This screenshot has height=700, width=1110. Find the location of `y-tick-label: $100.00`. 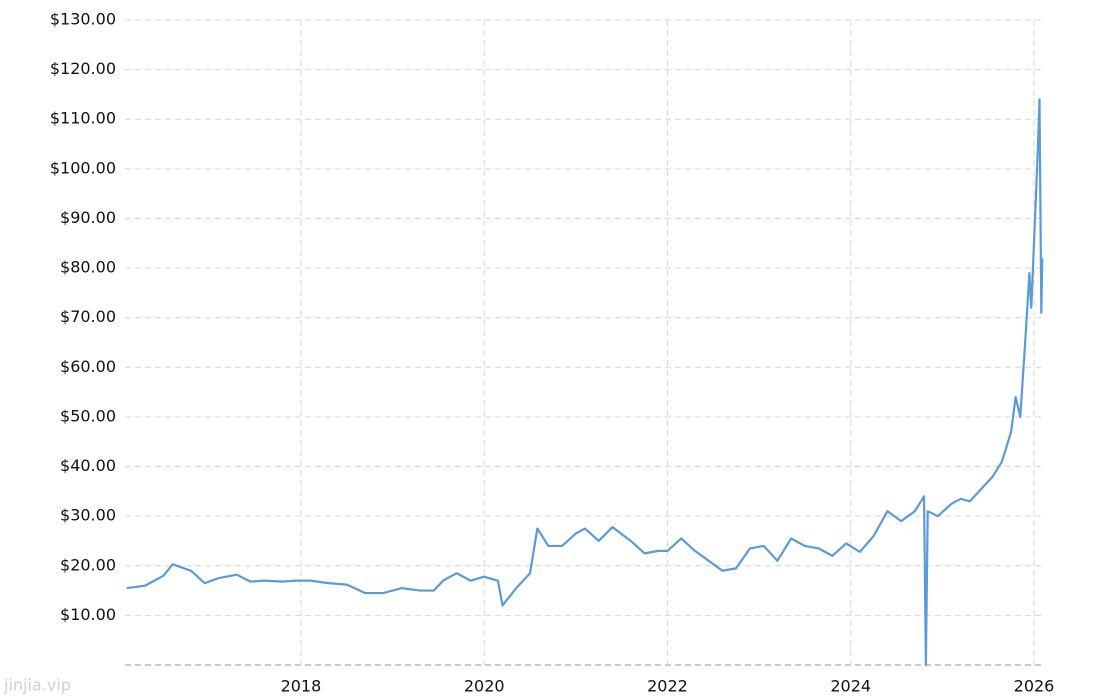

y-tick-label: $100.00 is located at coordinates (83, 167).